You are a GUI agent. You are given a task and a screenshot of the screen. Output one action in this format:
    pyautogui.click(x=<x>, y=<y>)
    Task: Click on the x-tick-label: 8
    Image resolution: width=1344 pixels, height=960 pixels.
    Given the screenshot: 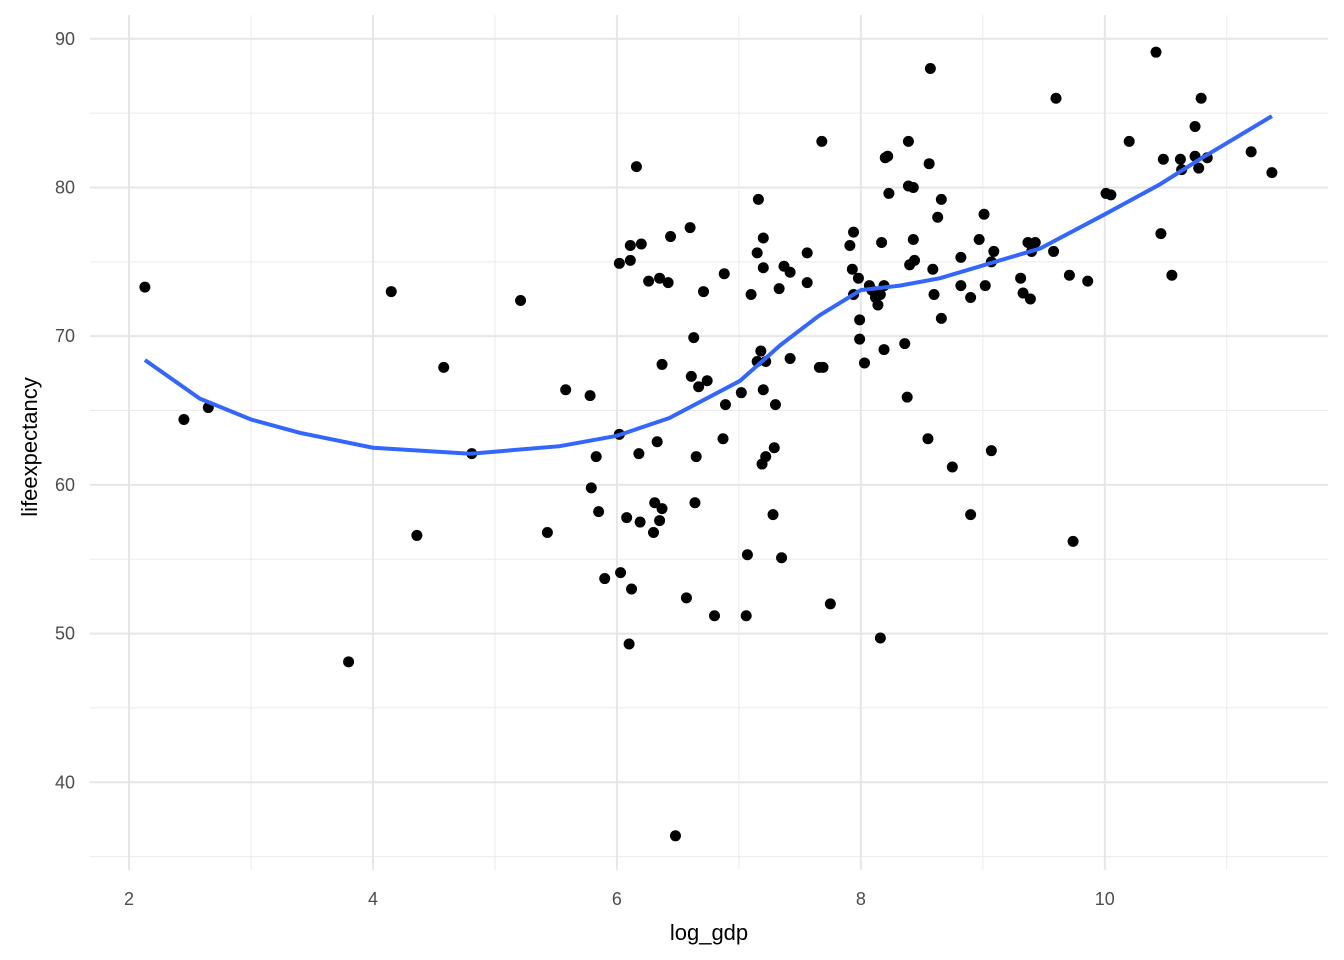 What is the action you would take?
    pyautogui.click(x=861, y=899)
    